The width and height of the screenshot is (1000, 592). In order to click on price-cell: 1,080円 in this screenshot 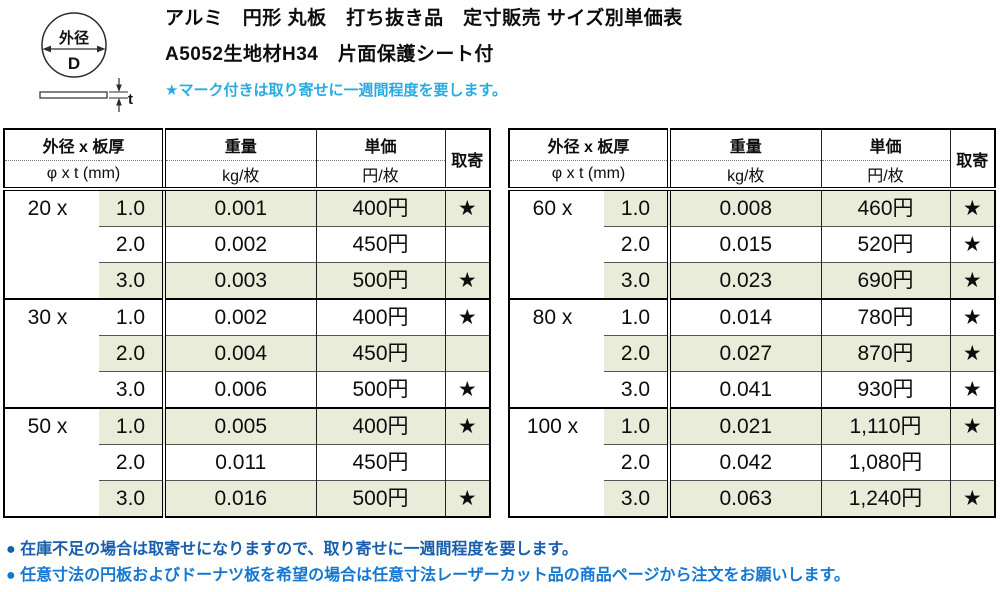, I will do `click(885, 462)`.